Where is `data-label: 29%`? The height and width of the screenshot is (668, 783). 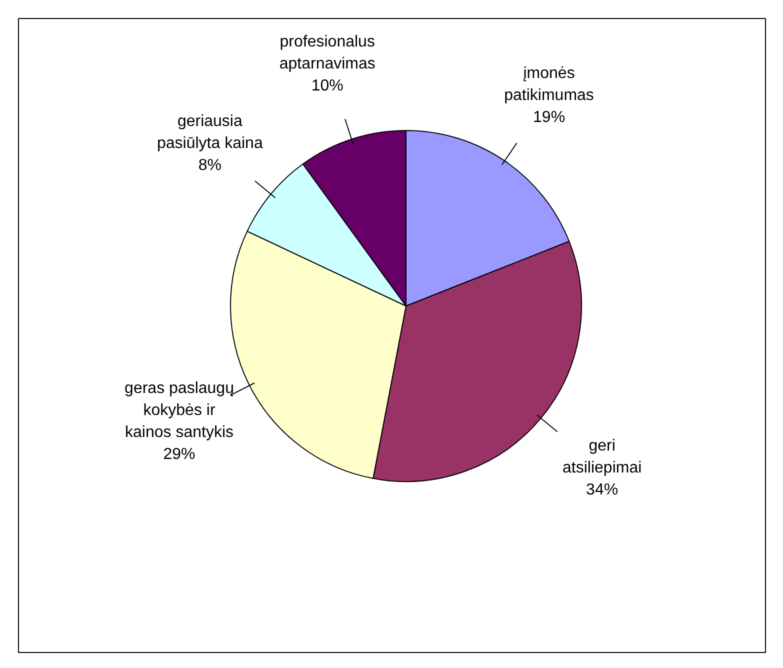
data-label: 29% is located at coordinates (179, 454).